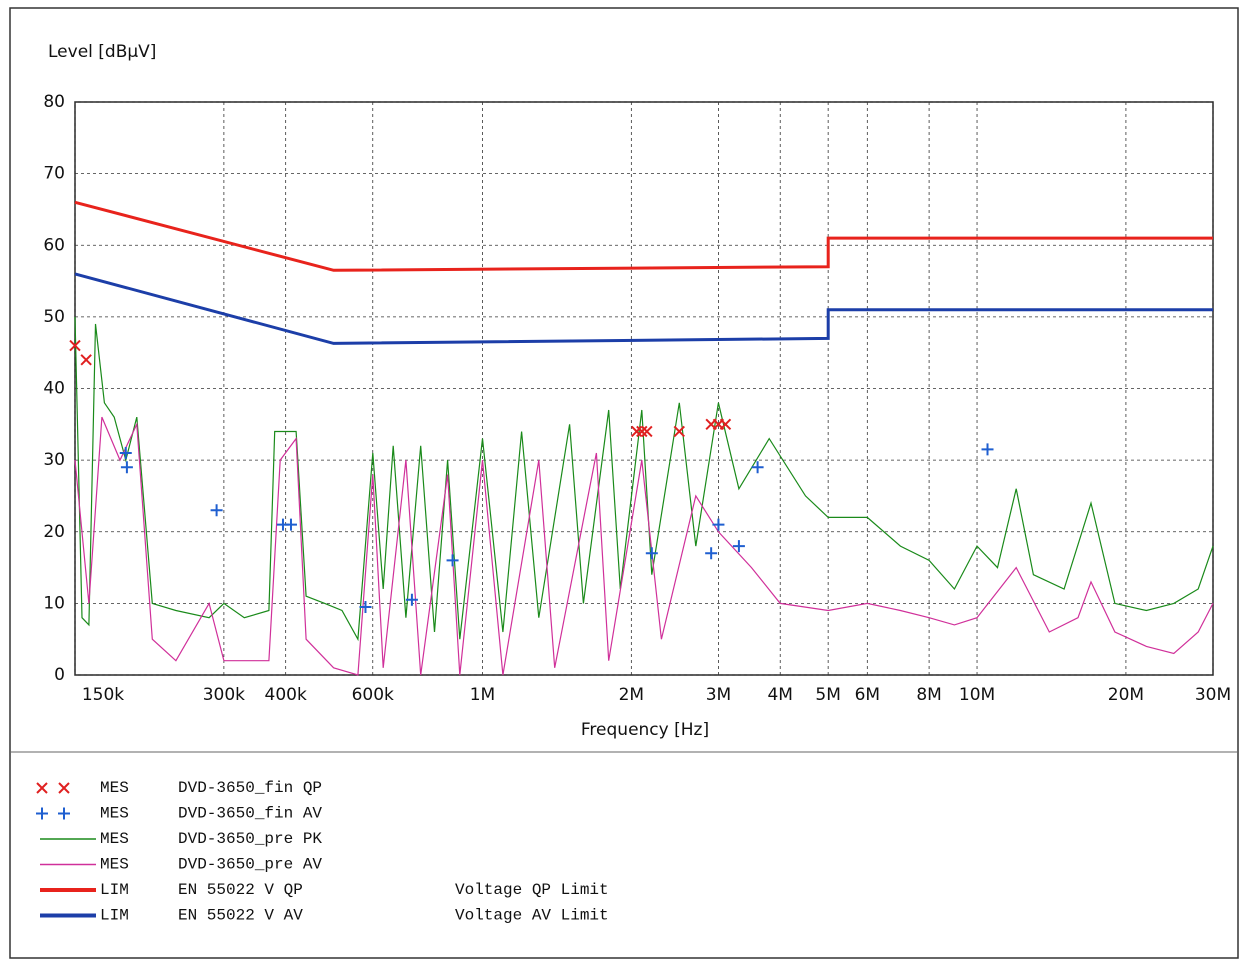  Describe the element at coordinates (286, 695) in the screenshot. I see `x-tick-label: 400k` at that location.